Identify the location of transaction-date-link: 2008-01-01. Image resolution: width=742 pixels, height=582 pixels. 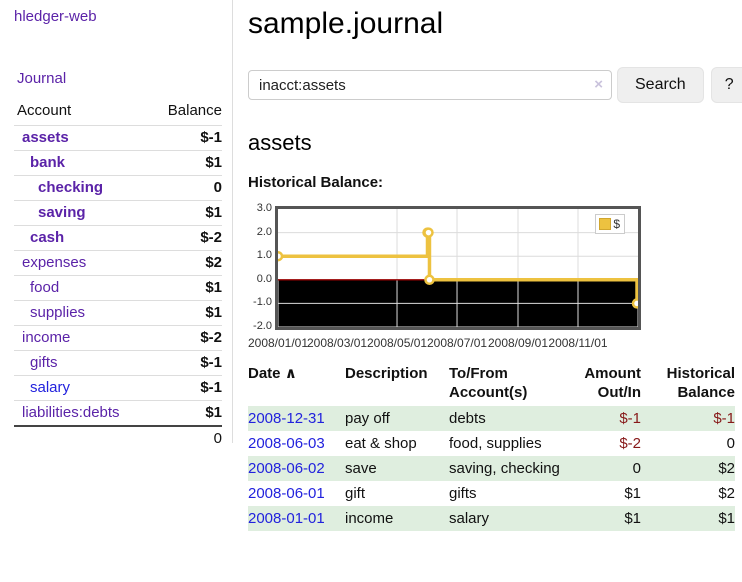
(286, 518).